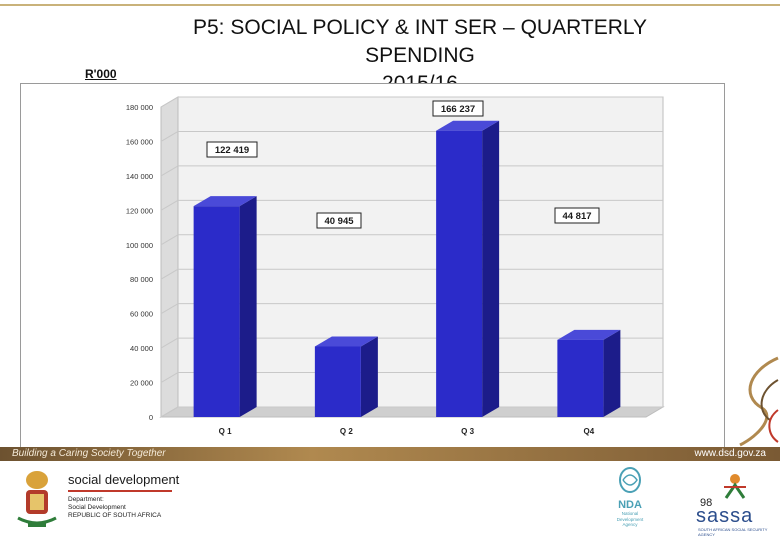 The image size is (780, 540). Describe the element at coordinates (120, 491) in the screenshot. I see `department-rule` at that location.